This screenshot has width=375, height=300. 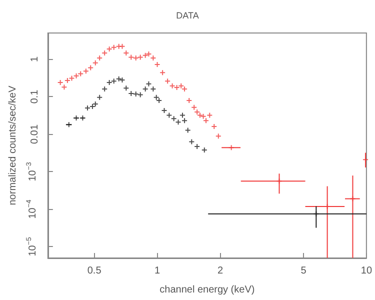 I want to click on x-tick-label: 1, so click(x=157, y=271).